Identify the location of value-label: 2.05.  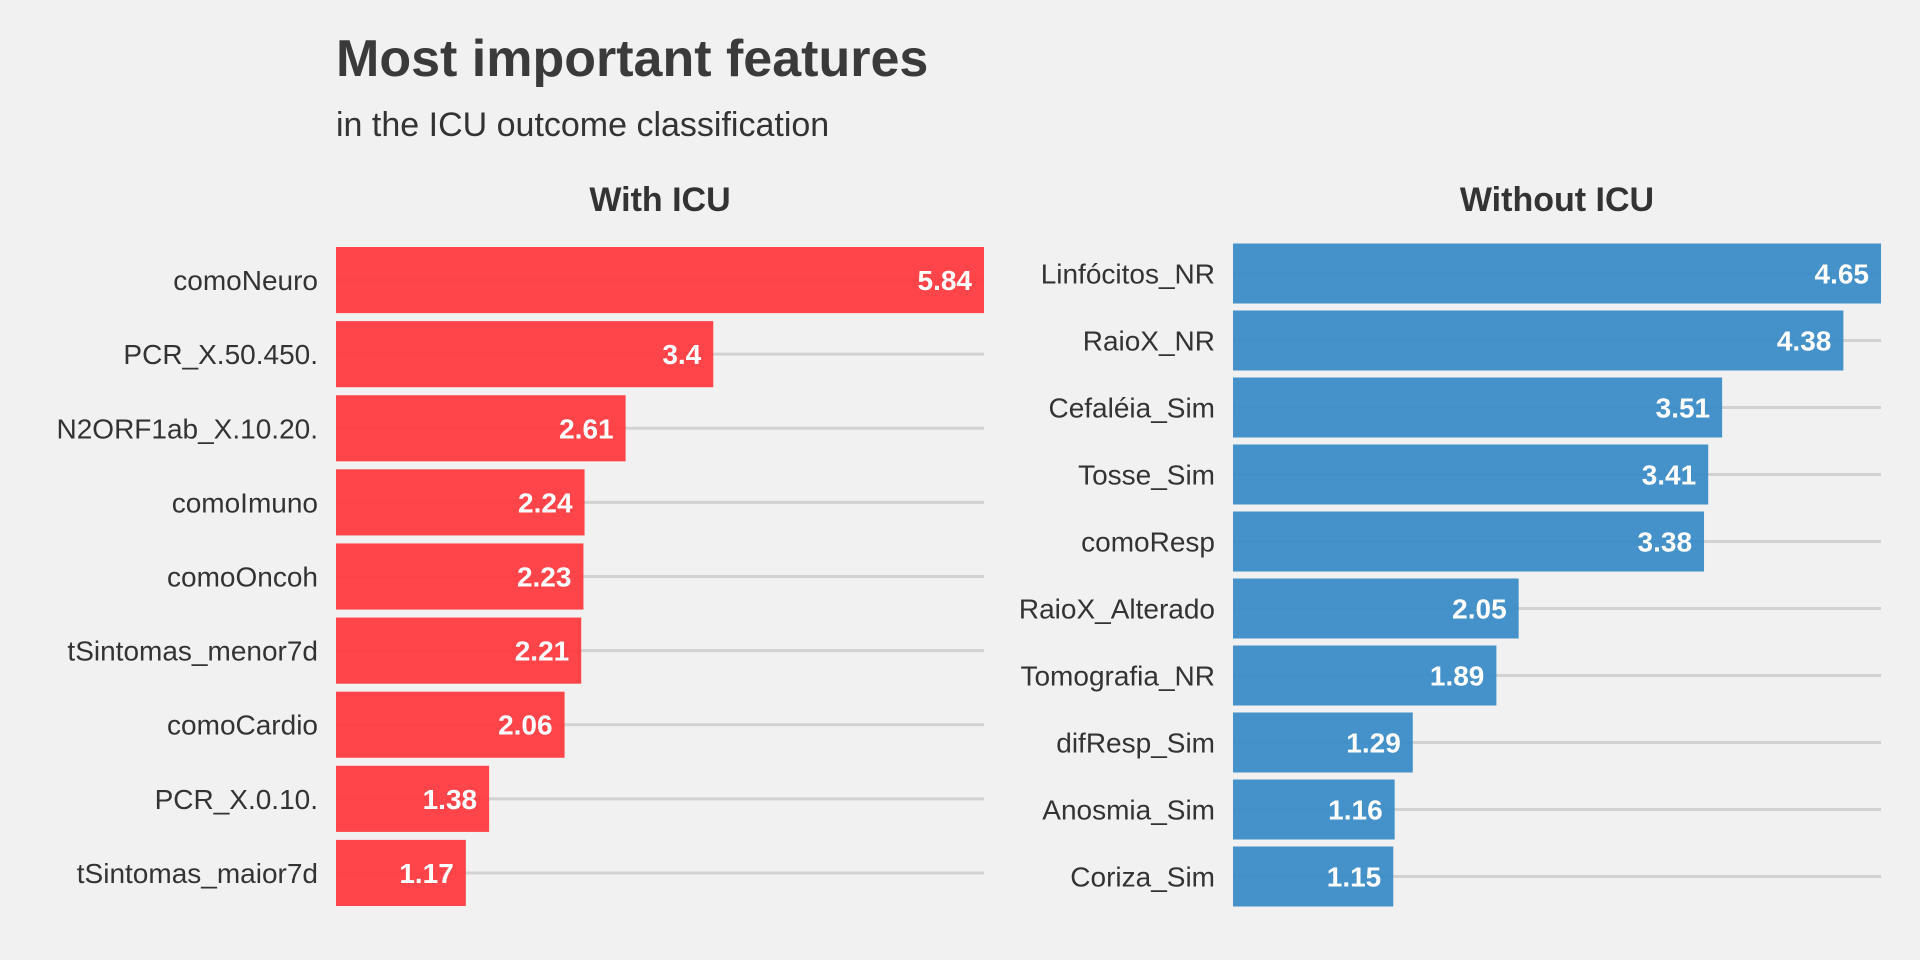
(1479, 609).